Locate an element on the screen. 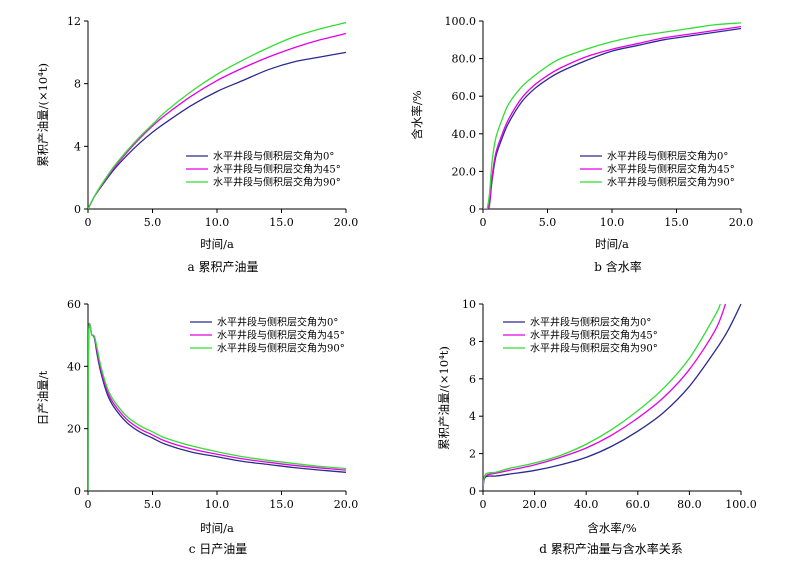 The height and width of the screenshot is (571, 808). y-tick-label: 60.0 is located at coordinates (464, 96).